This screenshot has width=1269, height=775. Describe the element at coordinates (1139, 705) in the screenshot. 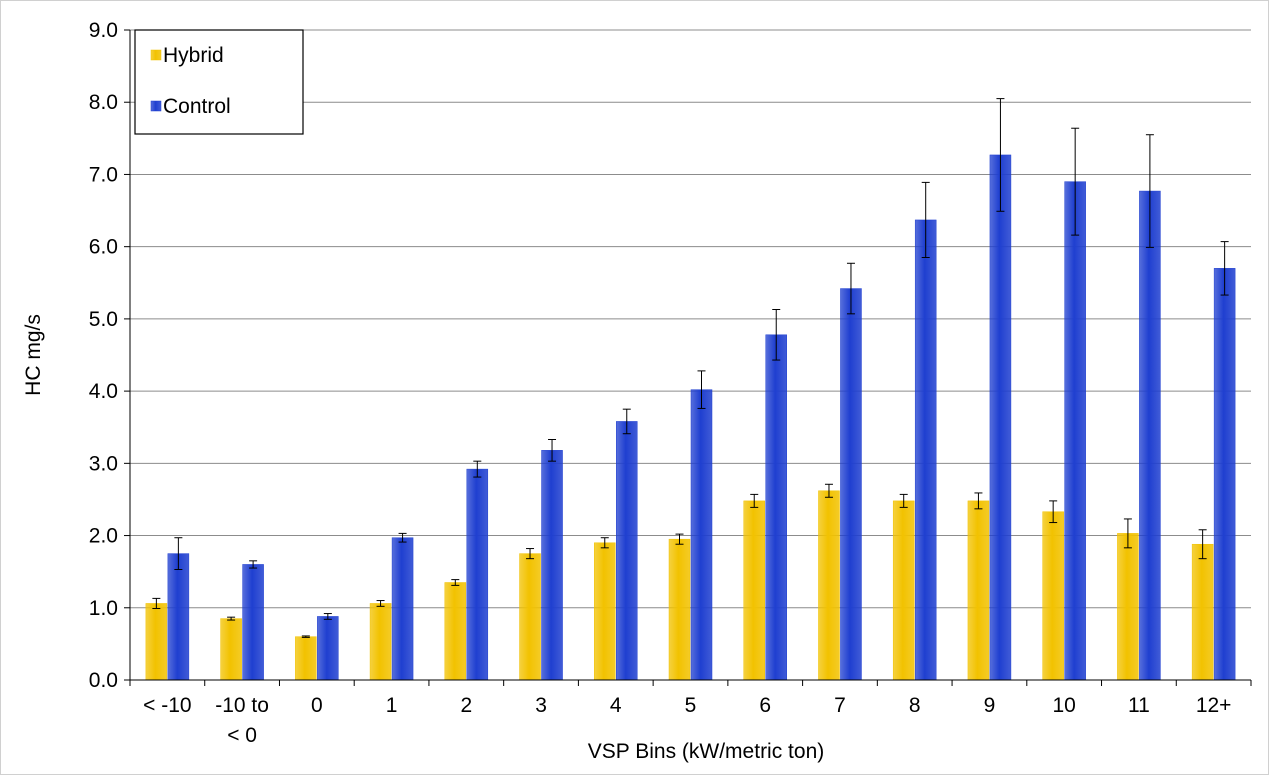

I see `x-tick-label: 11` at that location.